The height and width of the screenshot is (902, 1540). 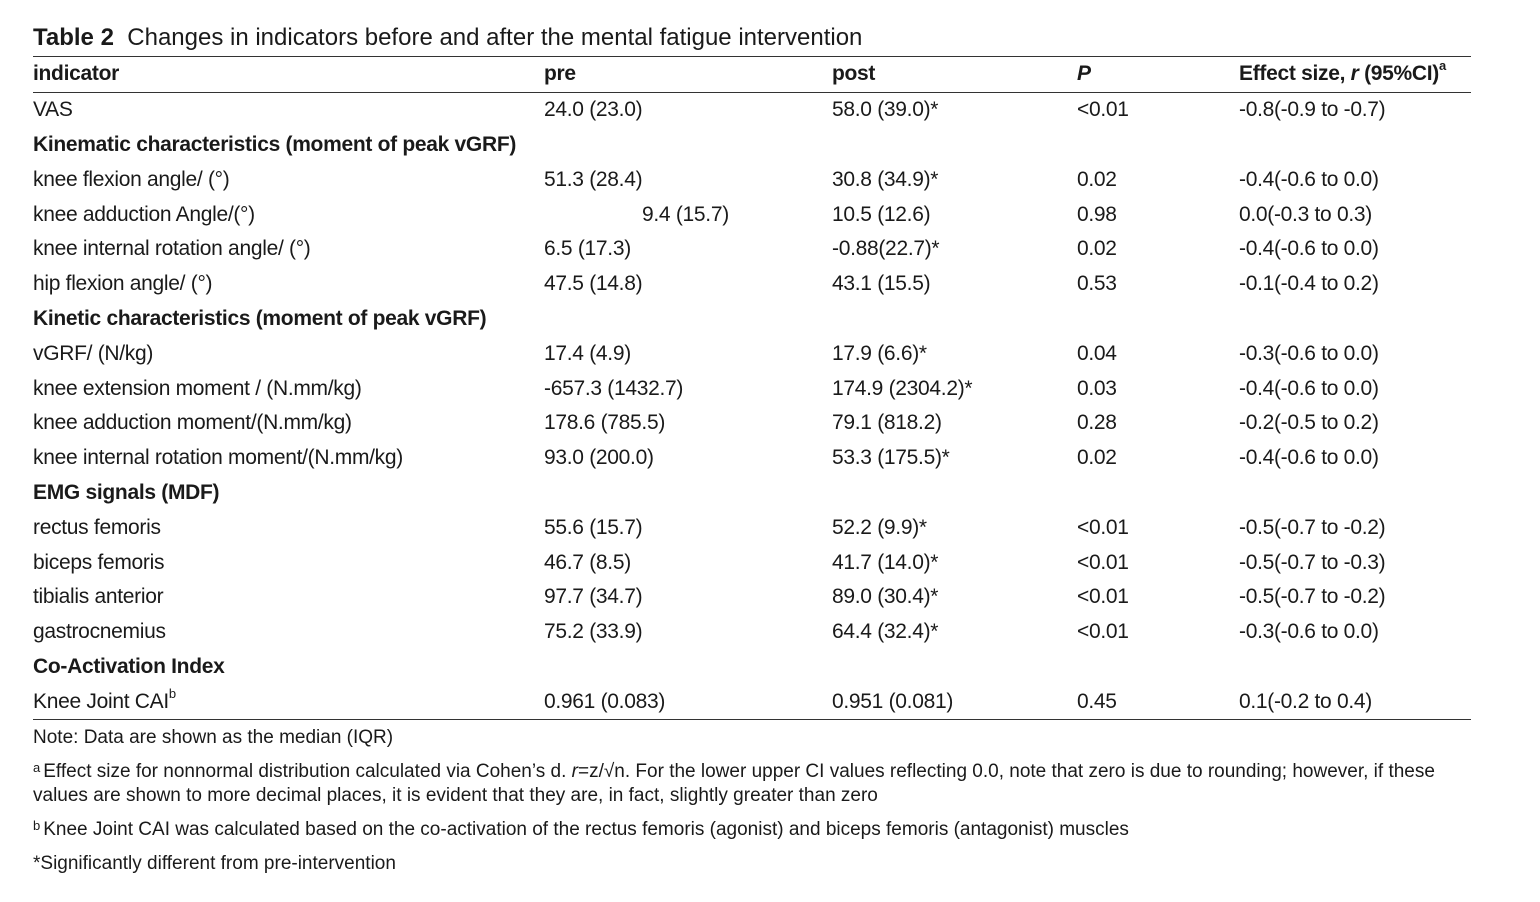 What do you see at coordinates (99, 632) in the screenshot?
I see `cell-indicator: gastrocnemius` at bounding box center [99, 632].